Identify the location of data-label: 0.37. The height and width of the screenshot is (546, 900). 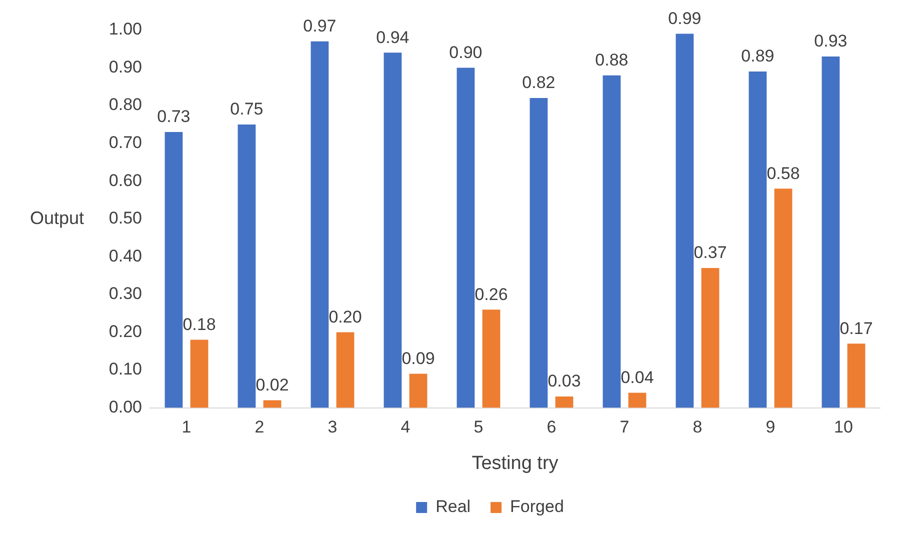
(710, 252).